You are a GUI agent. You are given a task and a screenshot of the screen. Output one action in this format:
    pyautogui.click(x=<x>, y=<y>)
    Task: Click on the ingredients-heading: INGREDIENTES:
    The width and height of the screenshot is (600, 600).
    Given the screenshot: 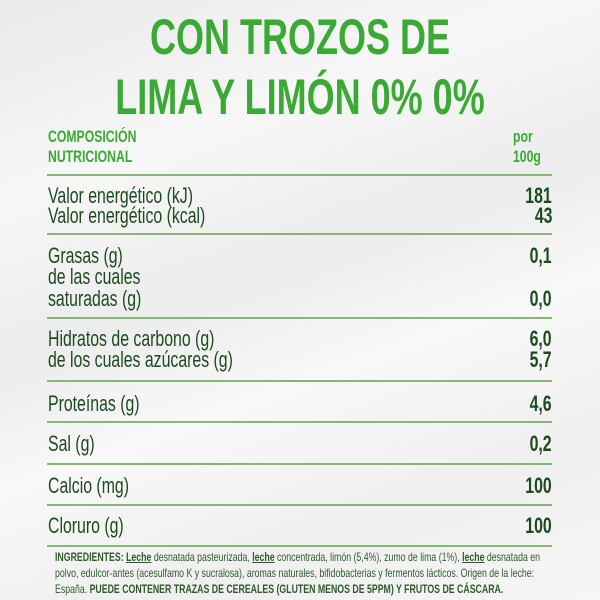 What is the action you would take?
    pyautogui.click(x=89, y=557)
    